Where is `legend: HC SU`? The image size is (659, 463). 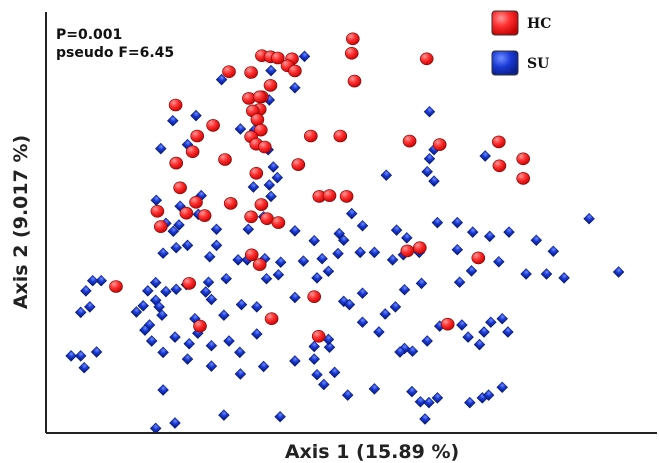 legend: HC SU is located at coordinates (521, 43).